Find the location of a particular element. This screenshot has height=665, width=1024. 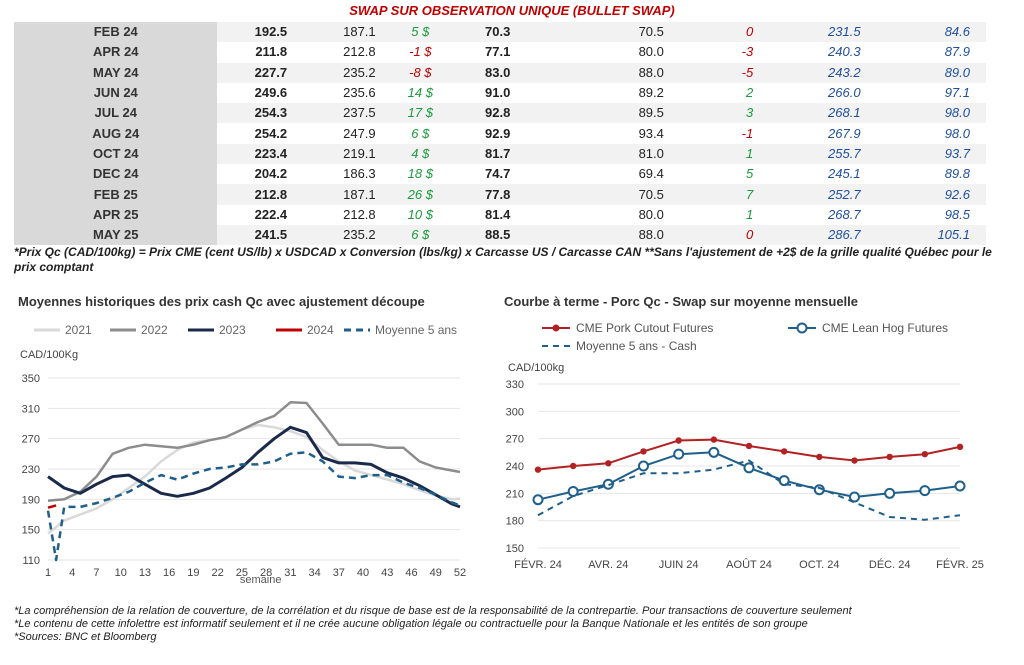

table-cell-c8: 87.9 is located at coordinates (957, 52).